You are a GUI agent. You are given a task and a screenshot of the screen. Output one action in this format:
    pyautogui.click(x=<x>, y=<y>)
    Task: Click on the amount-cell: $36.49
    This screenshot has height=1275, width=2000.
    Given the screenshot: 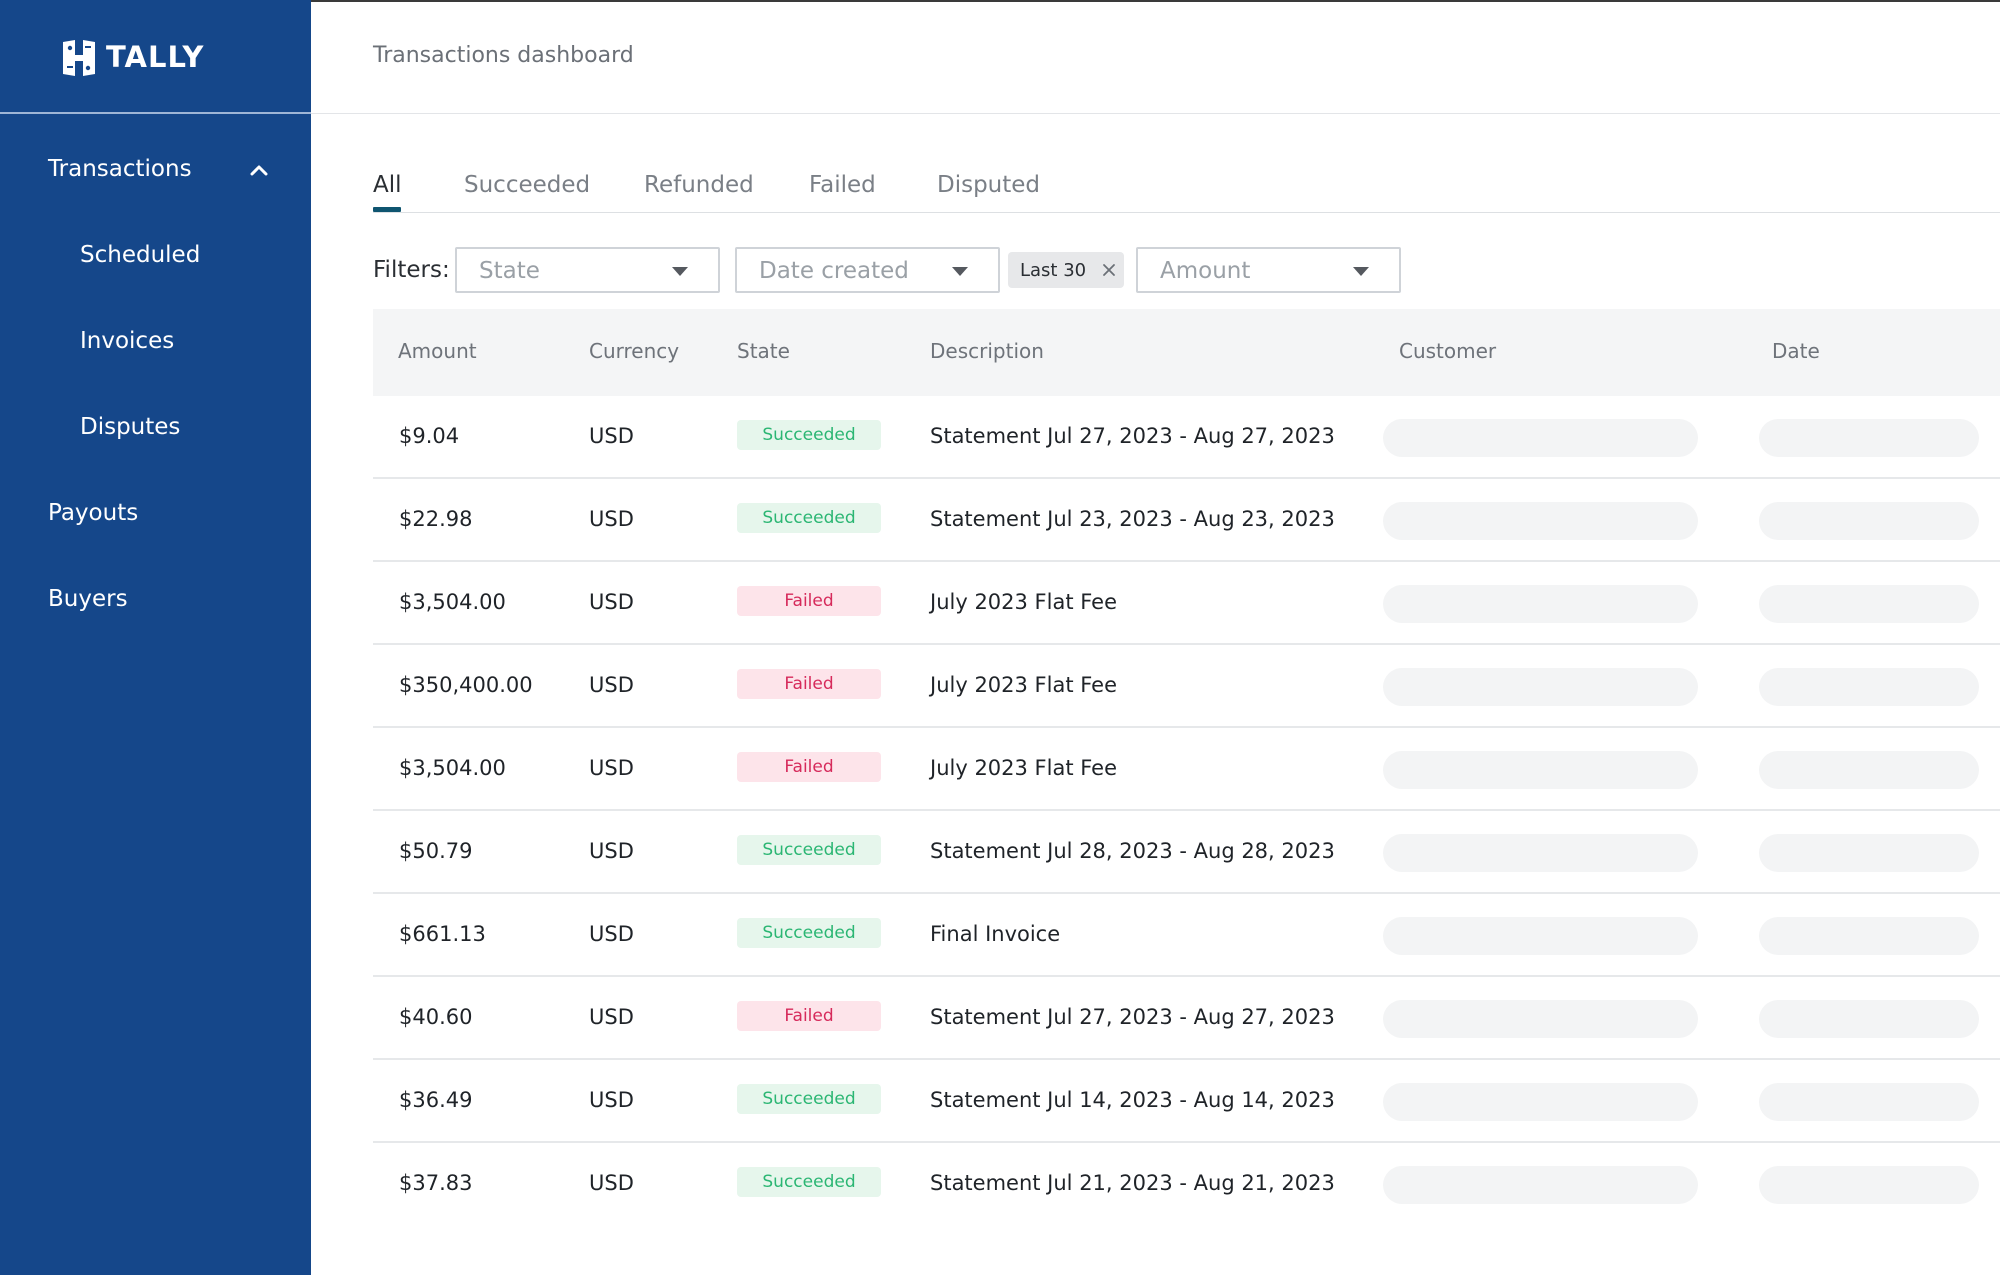 What is the action you would take?
    pyautogui.click(x=436, y=1100)
    